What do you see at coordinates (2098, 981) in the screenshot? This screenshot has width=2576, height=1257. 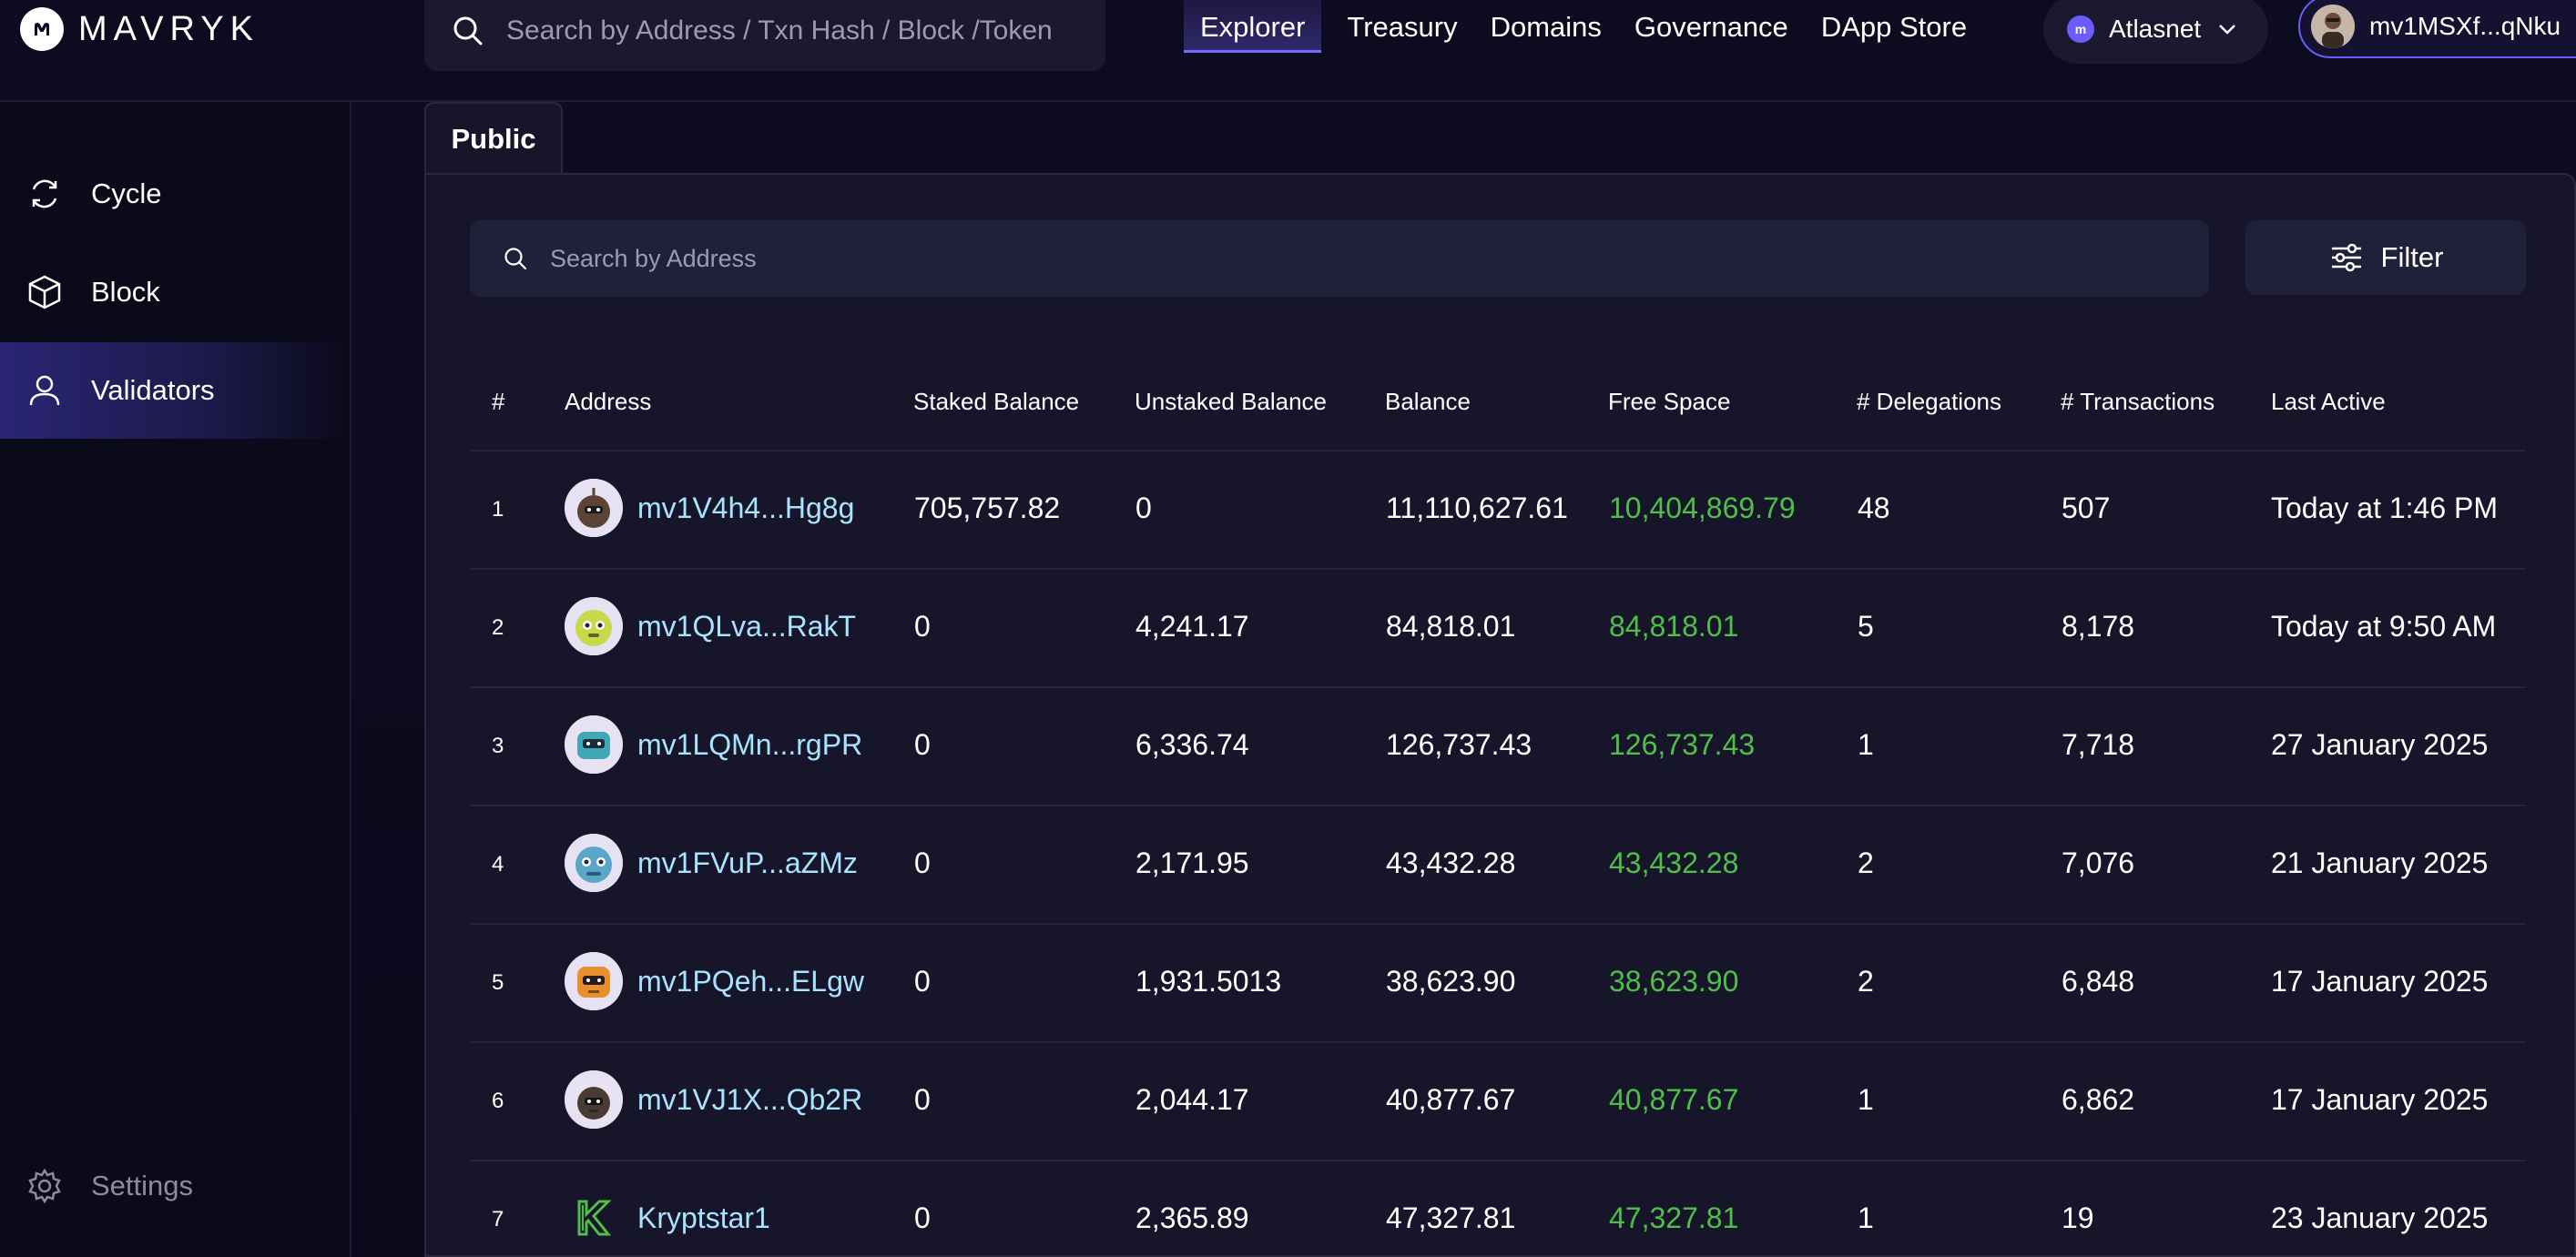 I see `transactions: 6,848` at bounding box center [2098, 981].